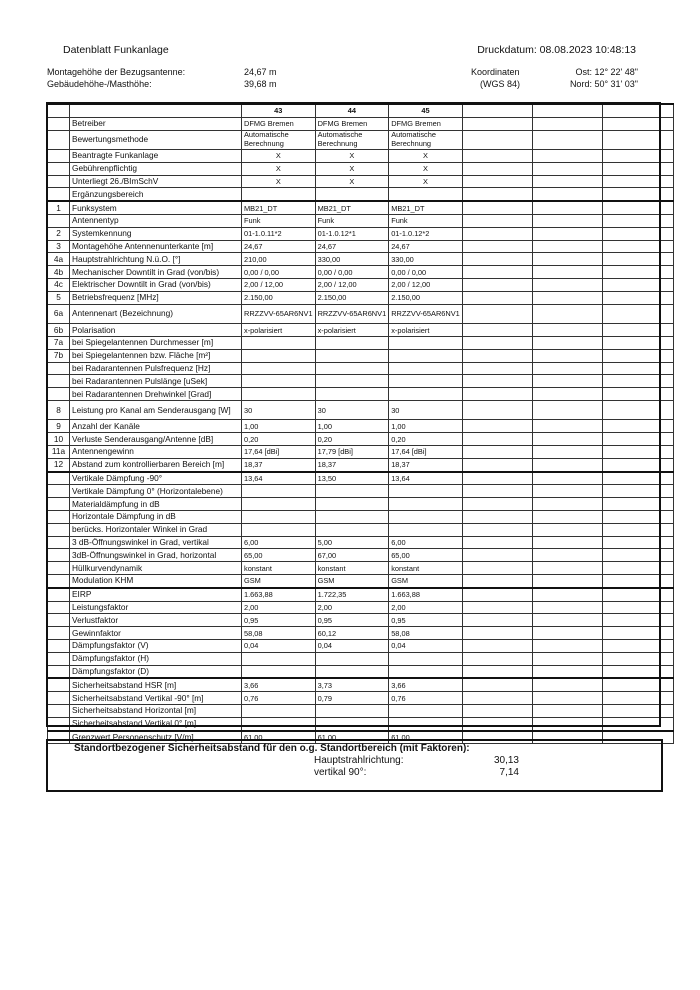 Image resolution: width=700 pixels, height=990 pixels. Describe the element at coordinates (155, 110) in the screenshot. I see `header-label-cell` at that location.